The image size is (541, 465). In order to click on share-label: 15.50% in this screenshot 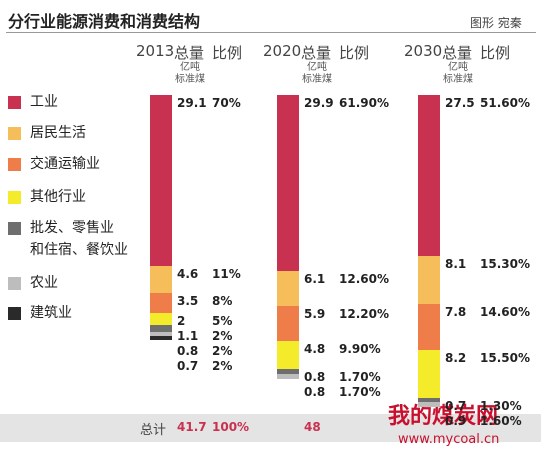, I will do `click(505, 357)`.